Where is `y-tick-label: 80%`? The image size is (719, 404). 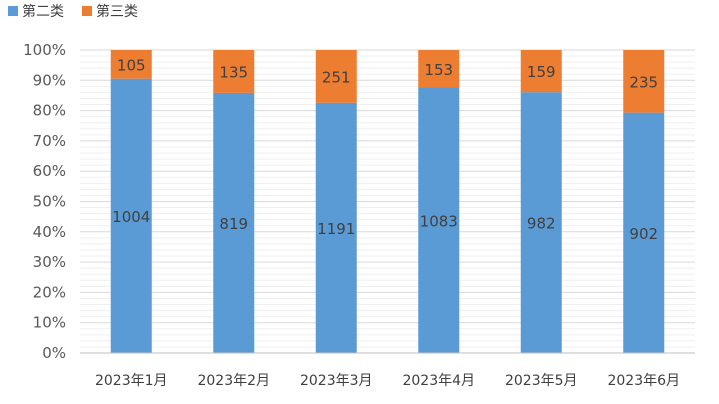 y-tick-label: 80% is located at coordinates (49, 111).